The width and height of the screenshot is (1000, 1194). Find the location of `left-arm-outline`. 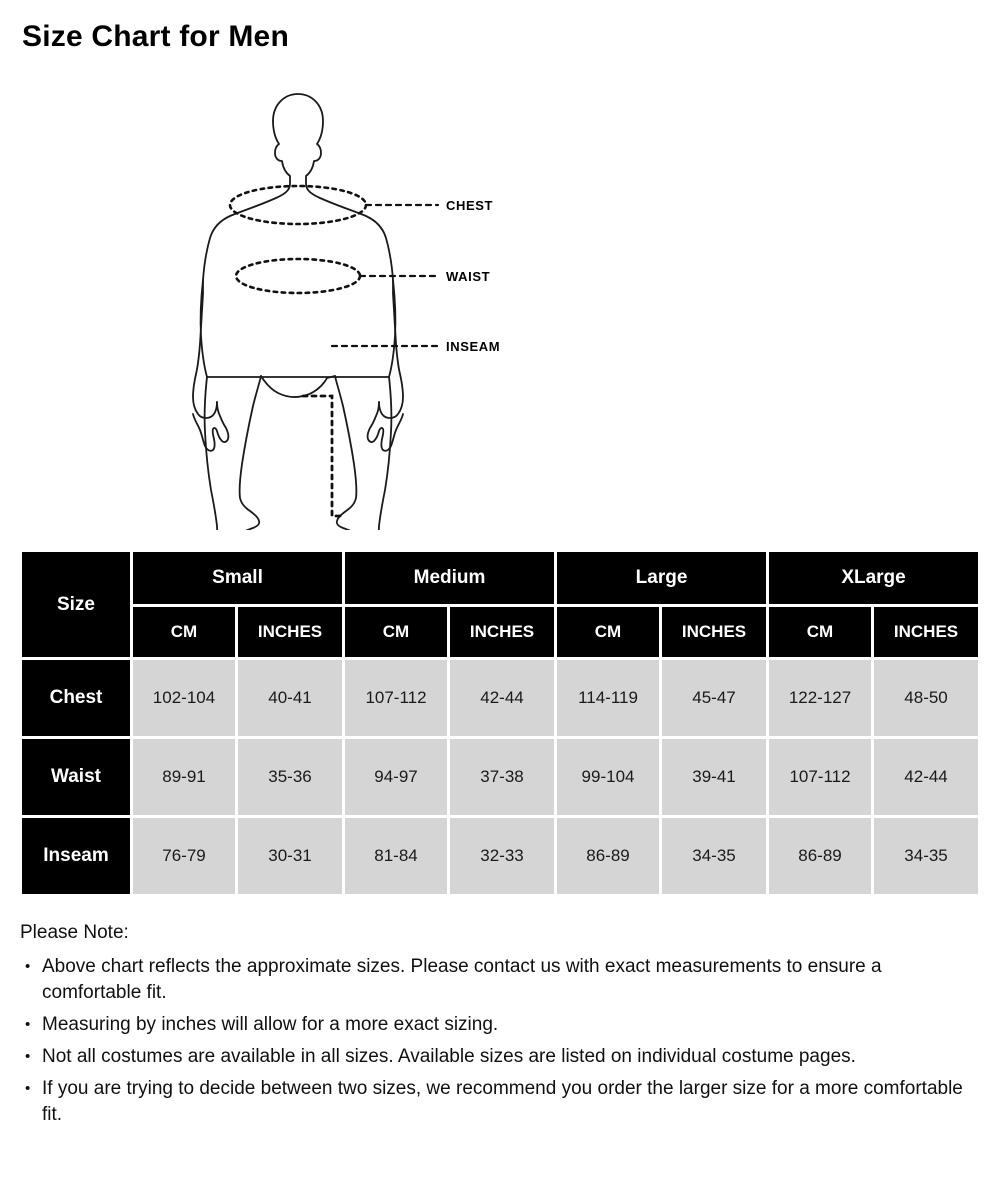

left-arm-outline is located at coordinates (241, 269).